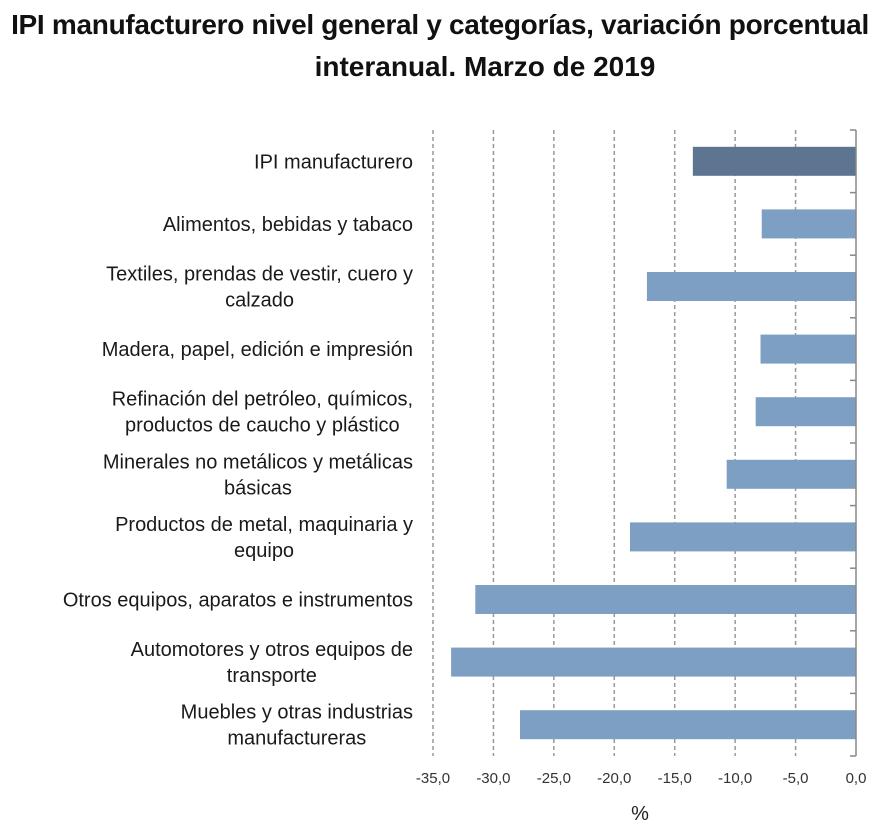 This screenshot has width=880, height=826. What do you see at coordinates (258, 488) in the screenshot?
I see `category-label-line: básicas` at bounding box center [258, 488].